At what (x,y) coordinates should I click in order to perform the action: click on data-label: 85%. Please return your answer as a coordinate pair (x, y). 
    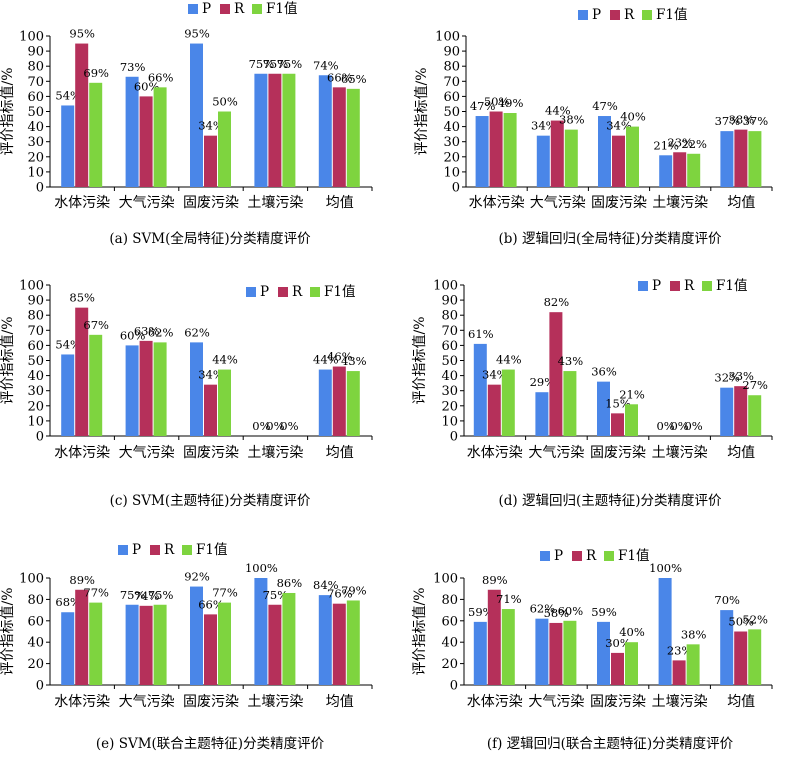
    Looking at the image, I should click on (82, 298).